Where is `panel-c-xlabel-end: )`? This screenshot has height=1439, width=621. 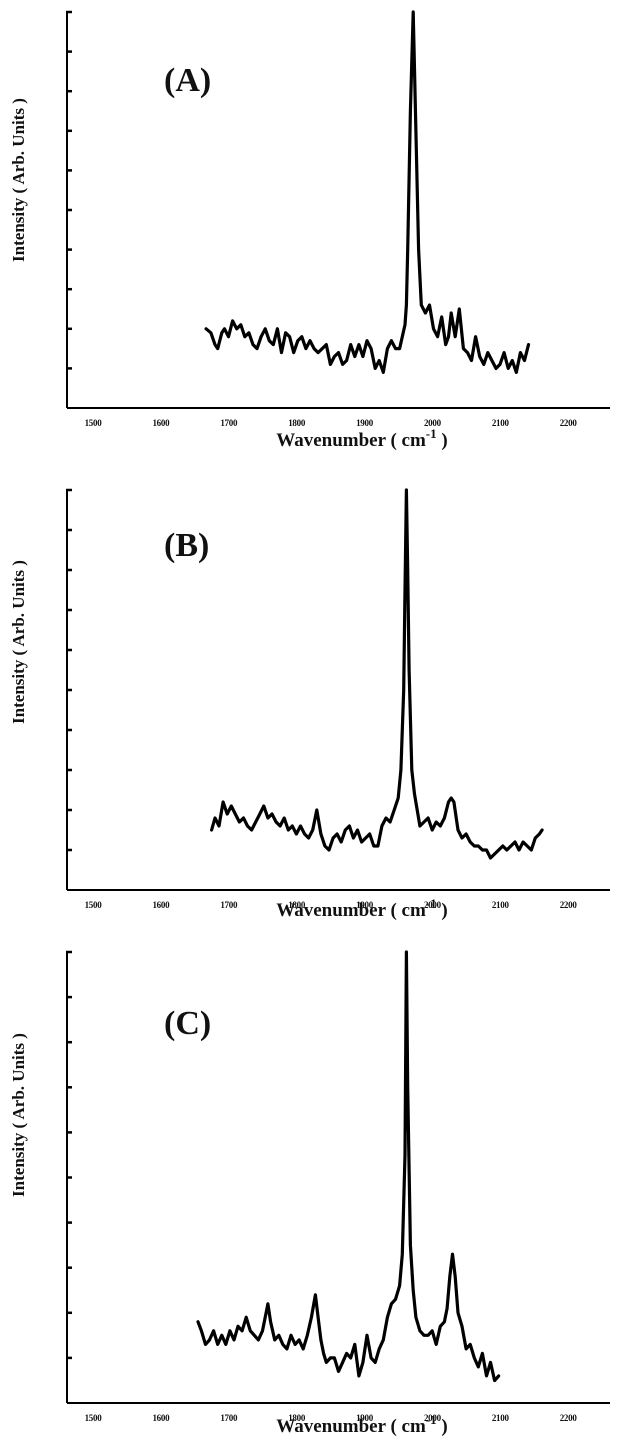 panel-c-xlabel-end: ) is located at coordinates (442, 1426).